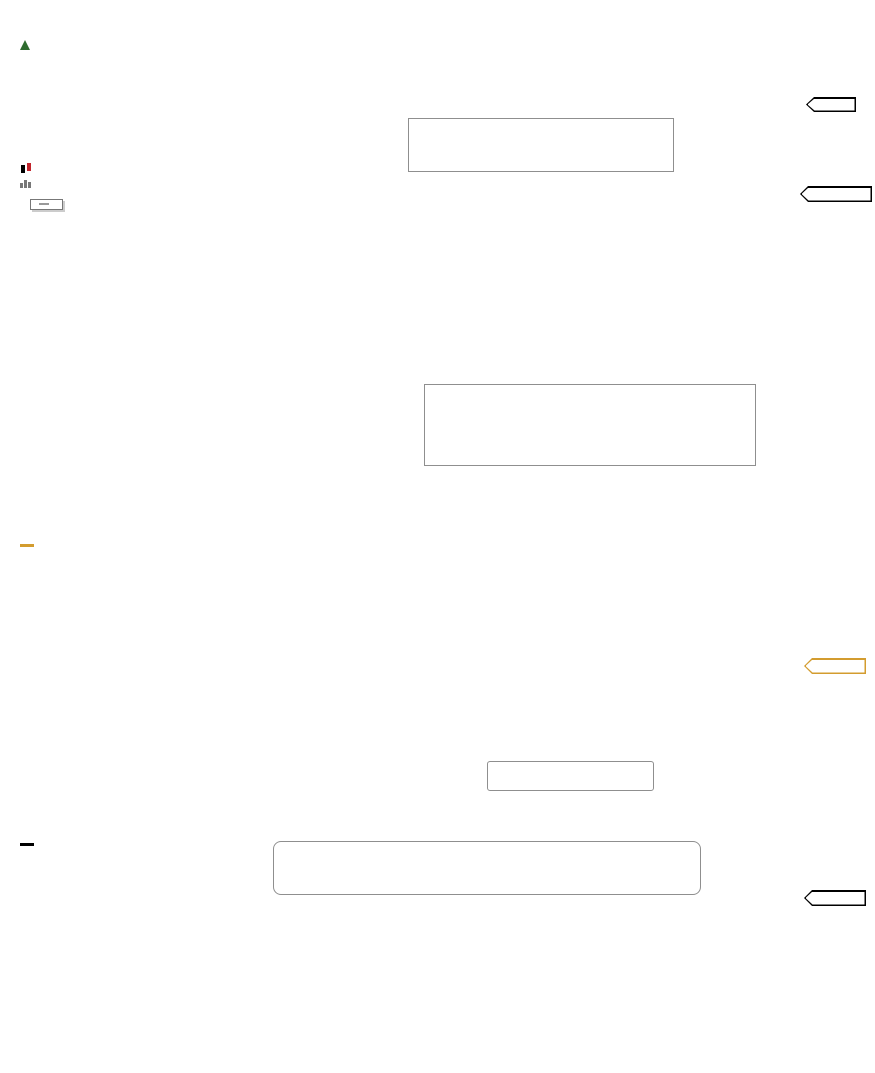 The width and height of the screenshot is (875, 1073). I want to click on annotation-fake-miner-strength, so click(590, 425).